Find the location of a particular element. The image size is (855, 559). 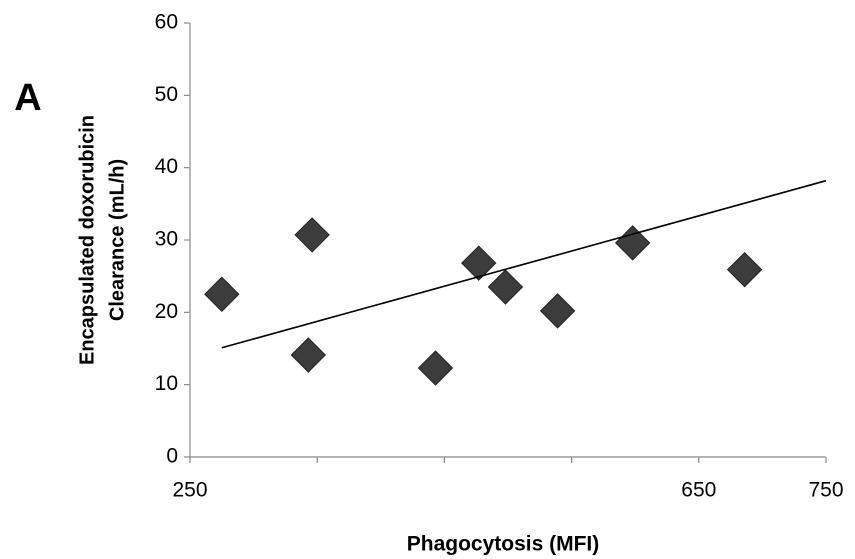

y-tick-label: 30 is located at coordinates (166, 239).